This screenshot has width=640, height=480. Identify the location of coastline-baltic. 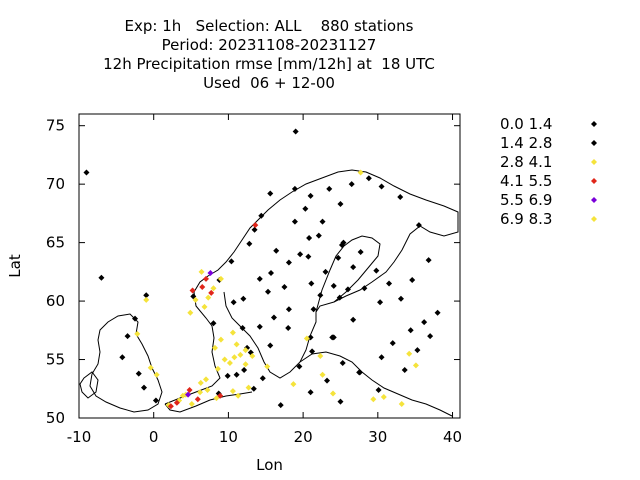
(376, 384).